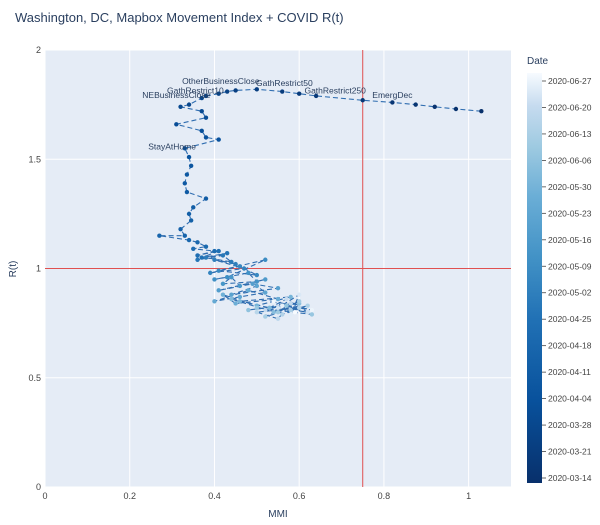  Describe the element at coordinates (195, 91) in the screenshot. I see `annotation-label: GathRestrict10` at that location.